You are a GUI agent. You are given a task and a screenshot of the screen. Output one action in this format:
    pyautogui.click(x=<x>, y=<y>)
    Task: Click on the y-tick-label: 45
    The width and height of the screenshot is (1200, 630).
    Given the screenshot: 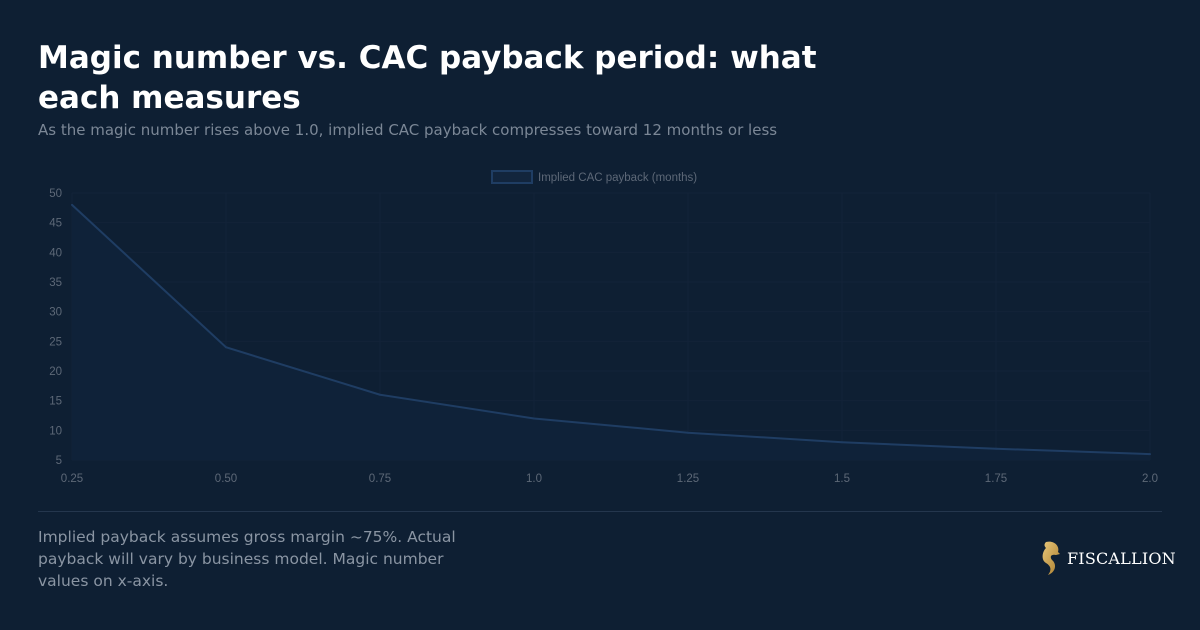 What is the action you would take?
    pyautogui.click(x=55, y=224)
    